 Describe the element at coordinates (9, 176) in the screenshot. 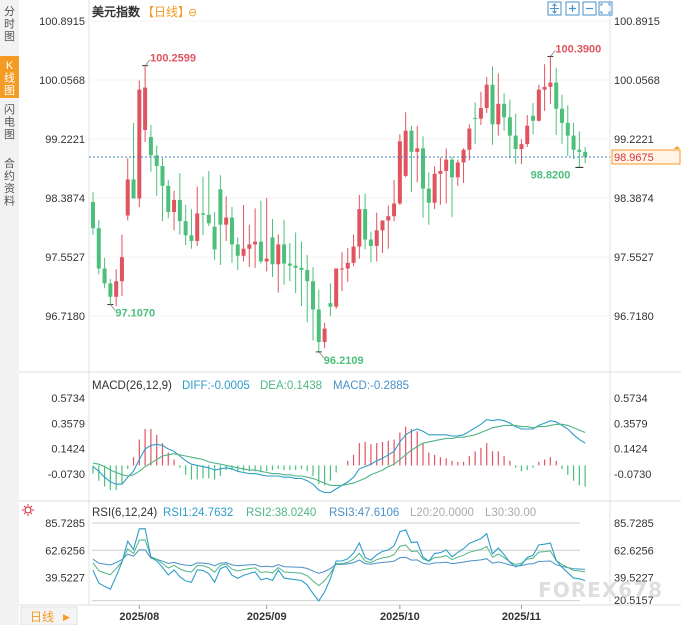

I see `side-tab-label-char: 约` at that location.